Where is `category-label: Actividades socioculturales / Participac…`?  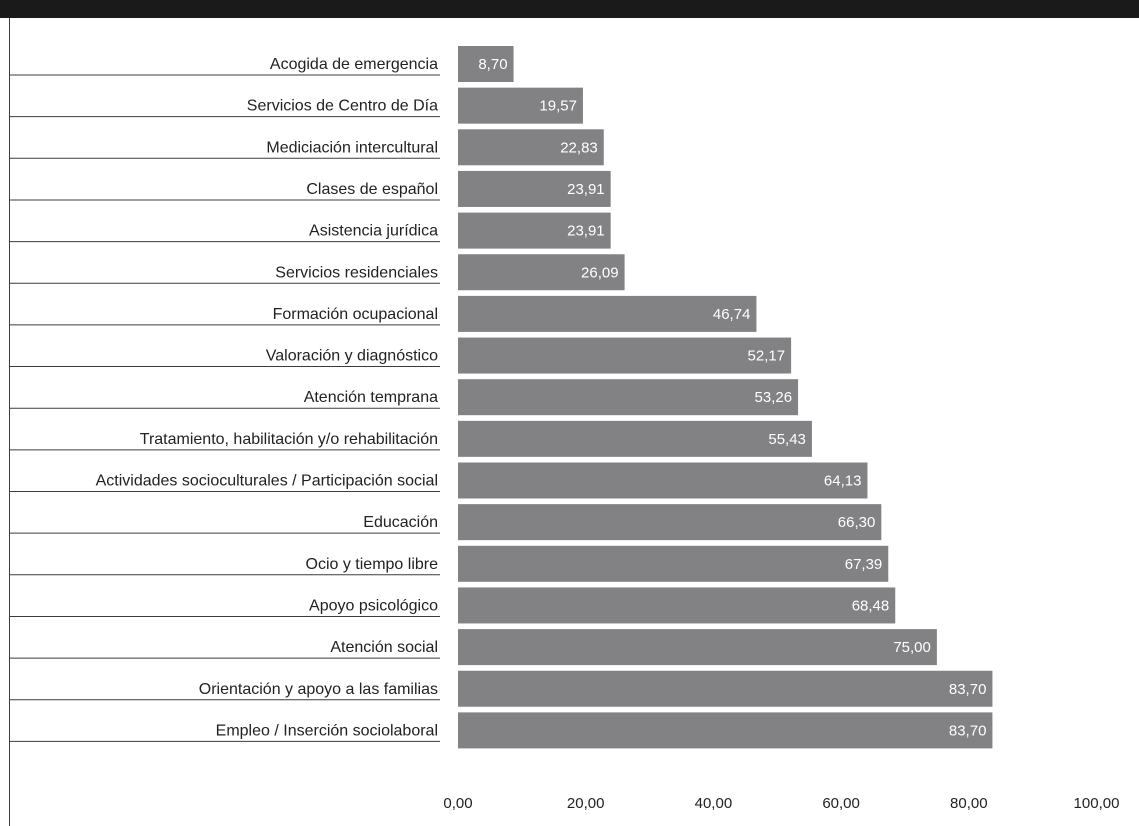 category-label: Actividades socioculturales / Participac… is located at coordinates (267, 481).